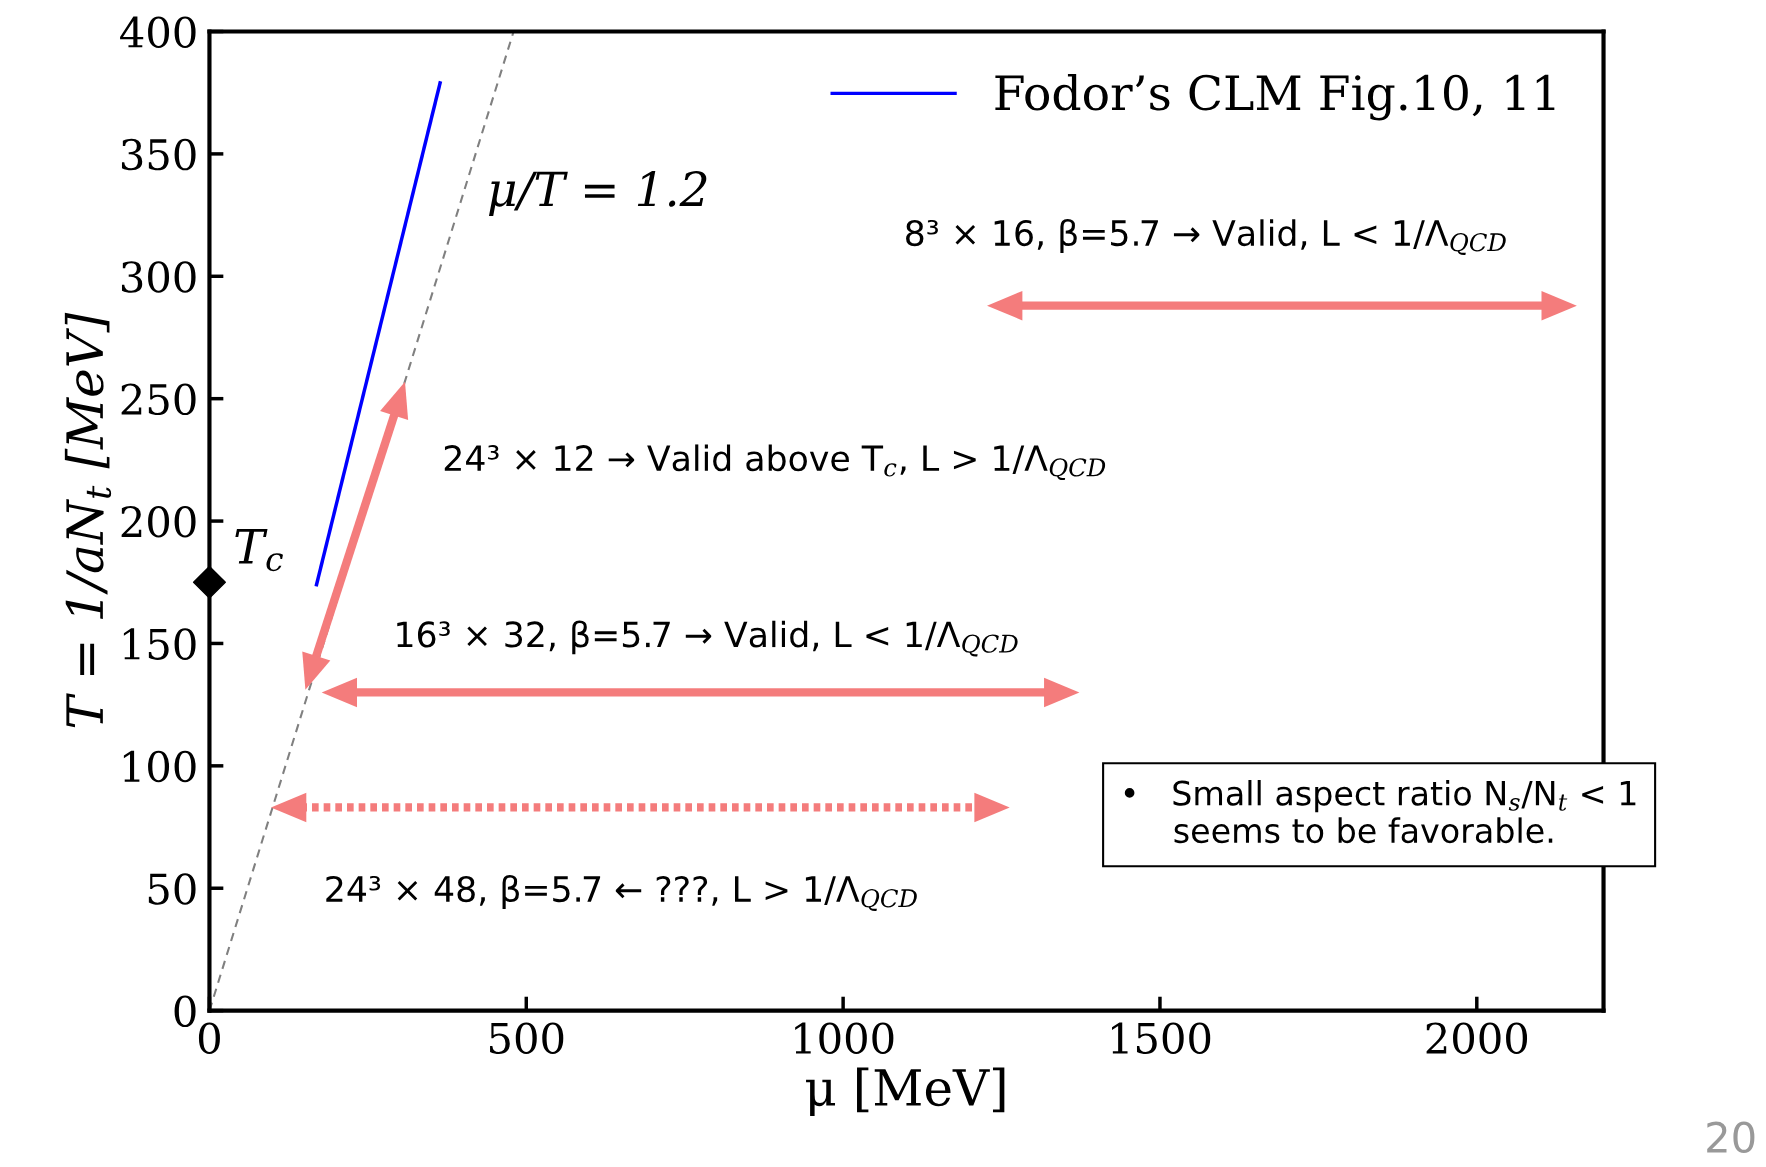  What do you see at coordinates (621, 893) in the screenshot?
I see `annotation: 24³ × 48, β=5.7 ← ???, L > 1/Λ$_{QCD}$` at bounding box center [621, 893].